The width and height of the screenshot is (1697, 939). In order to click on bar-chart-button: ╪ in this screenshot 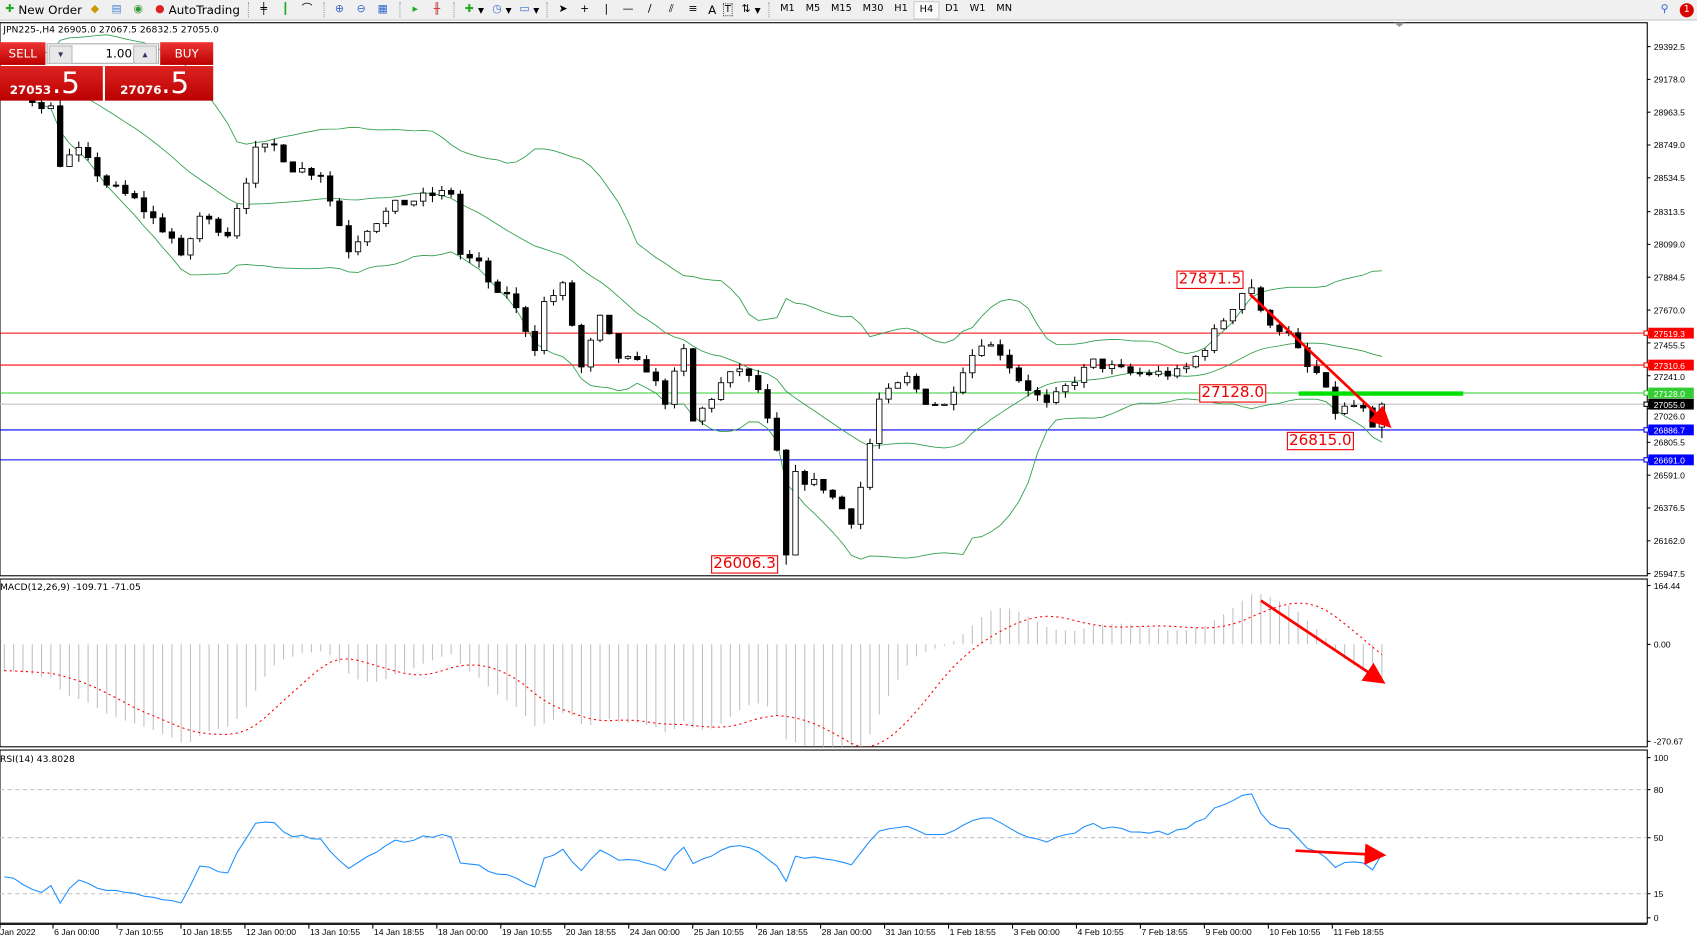, I will do `click(265, 9)`.